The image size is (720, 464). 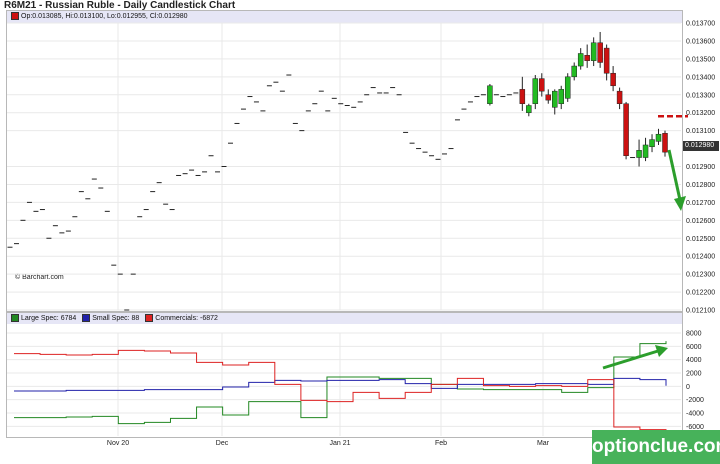 I want to click on cot-tick-label: -2000, so click(x=695, y=400).